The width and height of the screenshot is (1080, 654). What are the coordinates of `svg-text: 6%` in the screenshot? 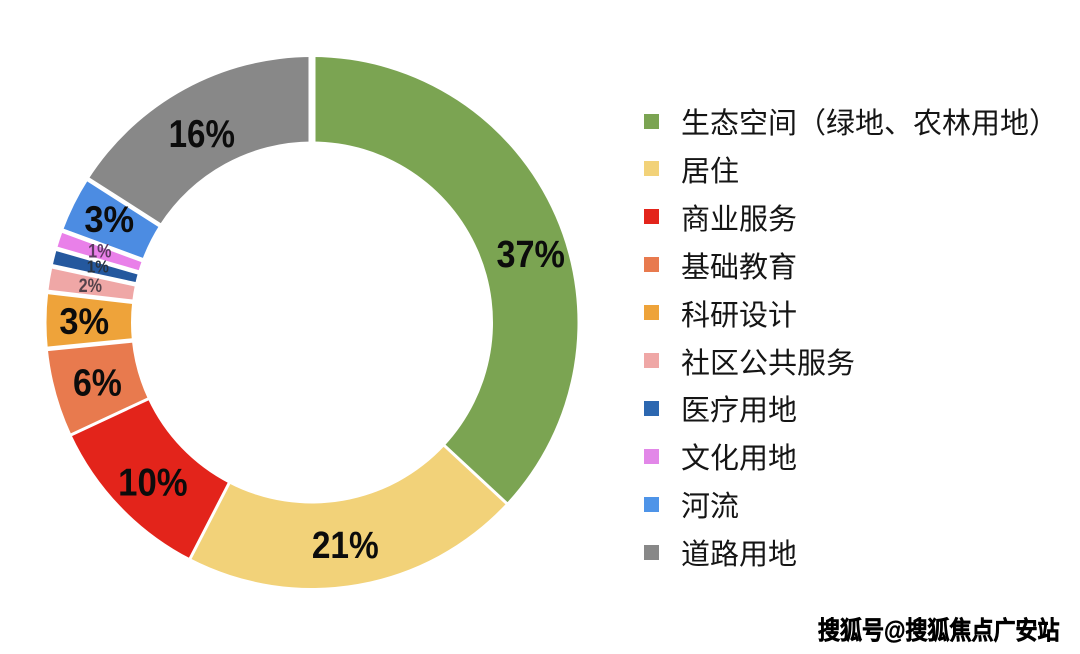 It's located at (97, 382).